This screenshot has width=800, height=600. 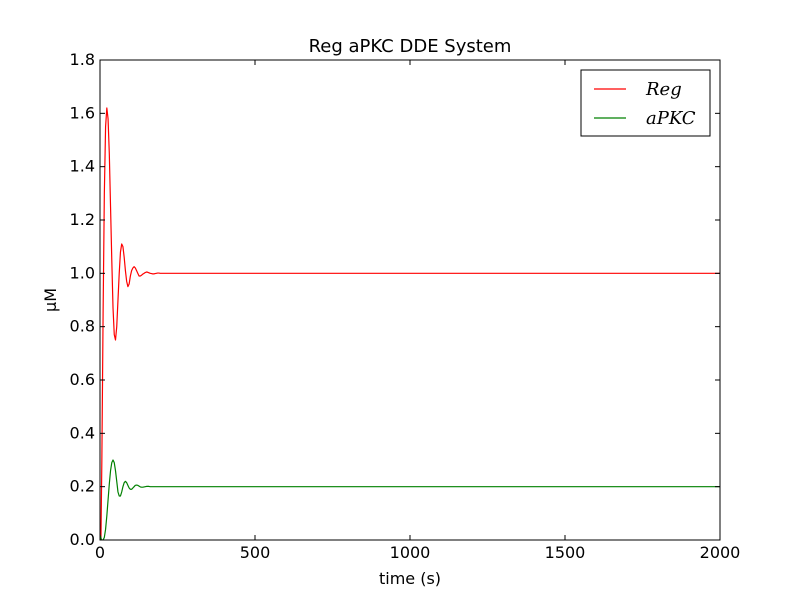 What do you see at coordinates (720, 552) in the screenshot?
I see `x-tick-label: 2000` at bounding box center [720, 552].